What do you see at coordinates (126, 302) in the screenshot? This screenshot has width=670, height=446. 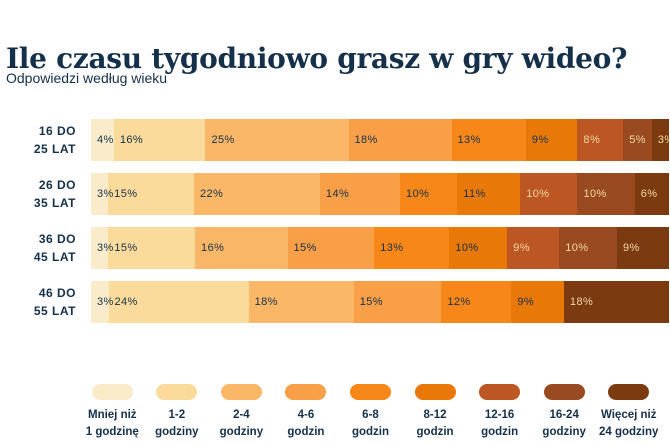 I see `segment-value-label: 24%` at bounding box center [126, 302].